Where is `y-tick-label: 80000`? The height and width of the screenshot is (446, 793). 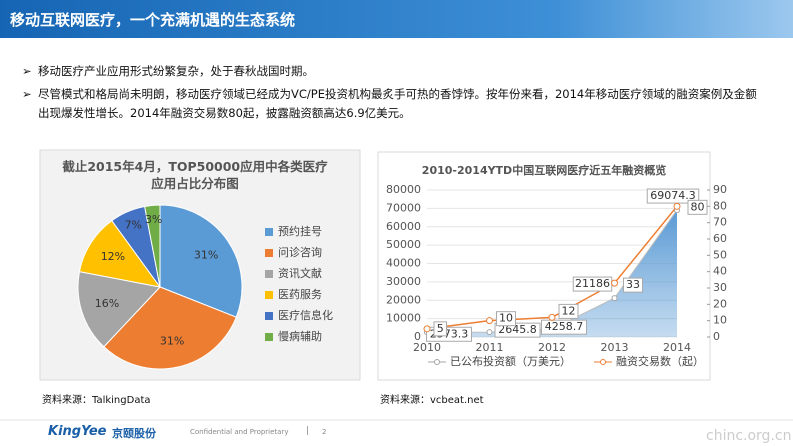 y-tick-label: 80000 is located at coordinates (403, 189).